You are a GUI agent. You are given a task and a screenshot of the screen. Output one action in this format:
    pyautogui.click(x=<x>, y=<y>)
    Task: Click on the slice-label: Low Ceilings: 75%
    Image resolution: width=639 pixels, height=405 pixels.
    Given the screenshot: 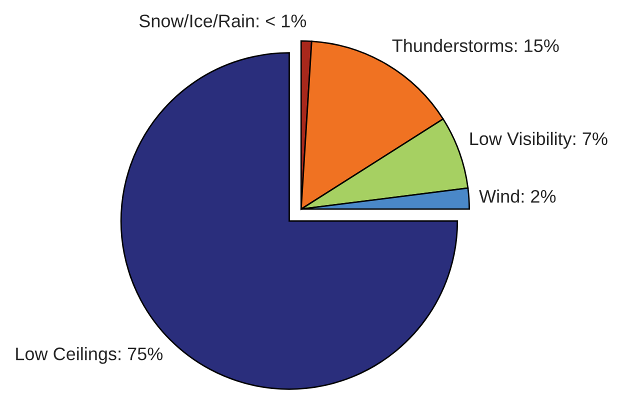 What is the action you would take?
    pyautogui.click(x=89, y=355)
    